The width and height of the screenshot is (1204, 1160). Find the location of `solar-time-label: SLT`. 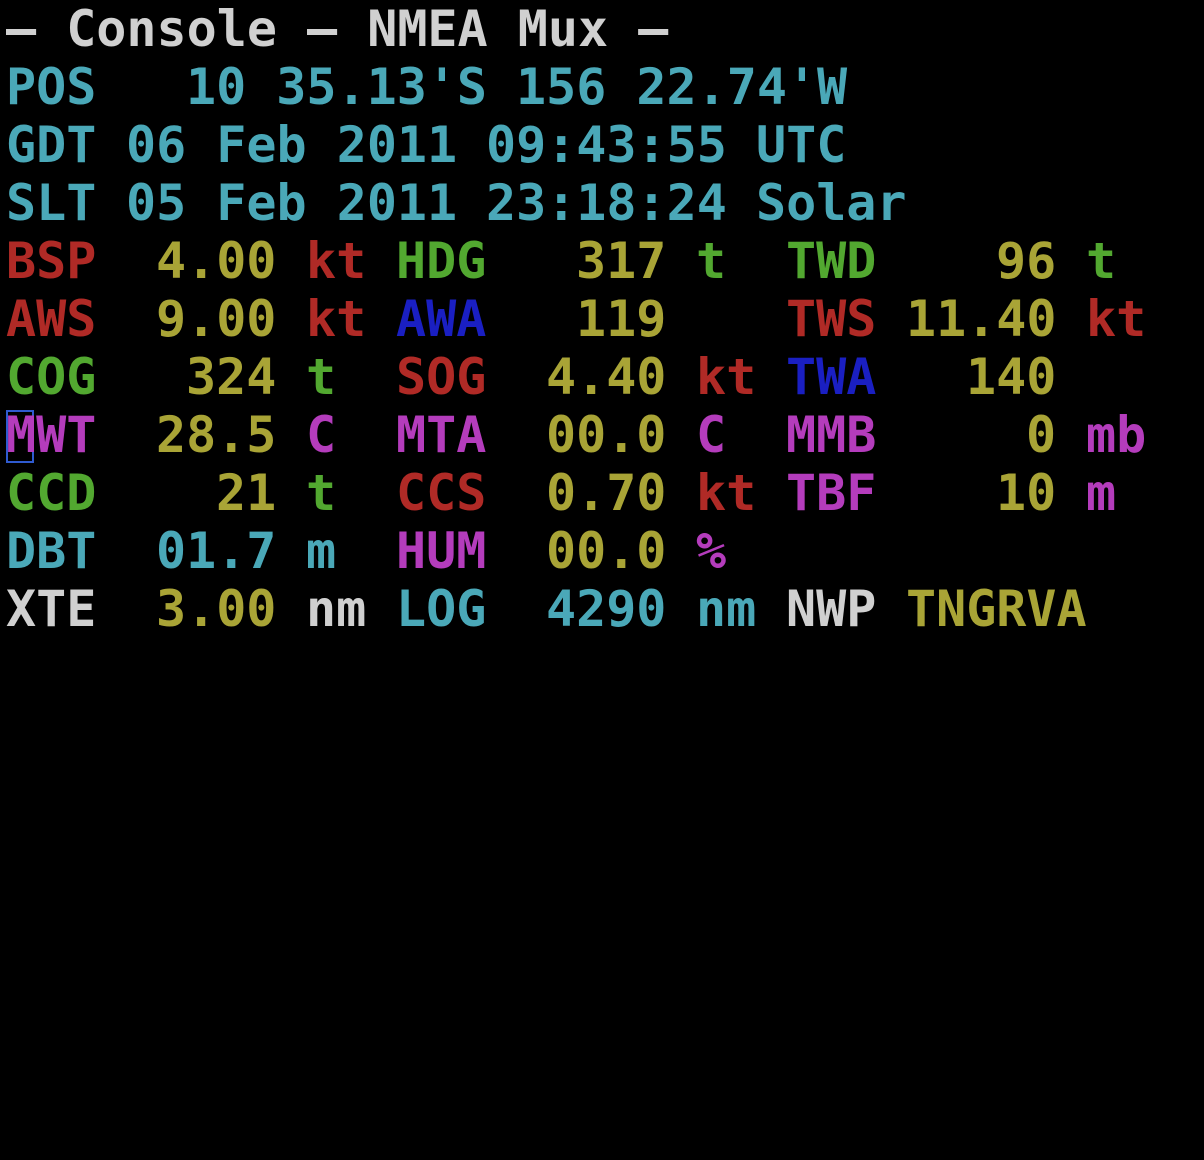

solar-time-label: SLT is located at coordinates (51, 203).